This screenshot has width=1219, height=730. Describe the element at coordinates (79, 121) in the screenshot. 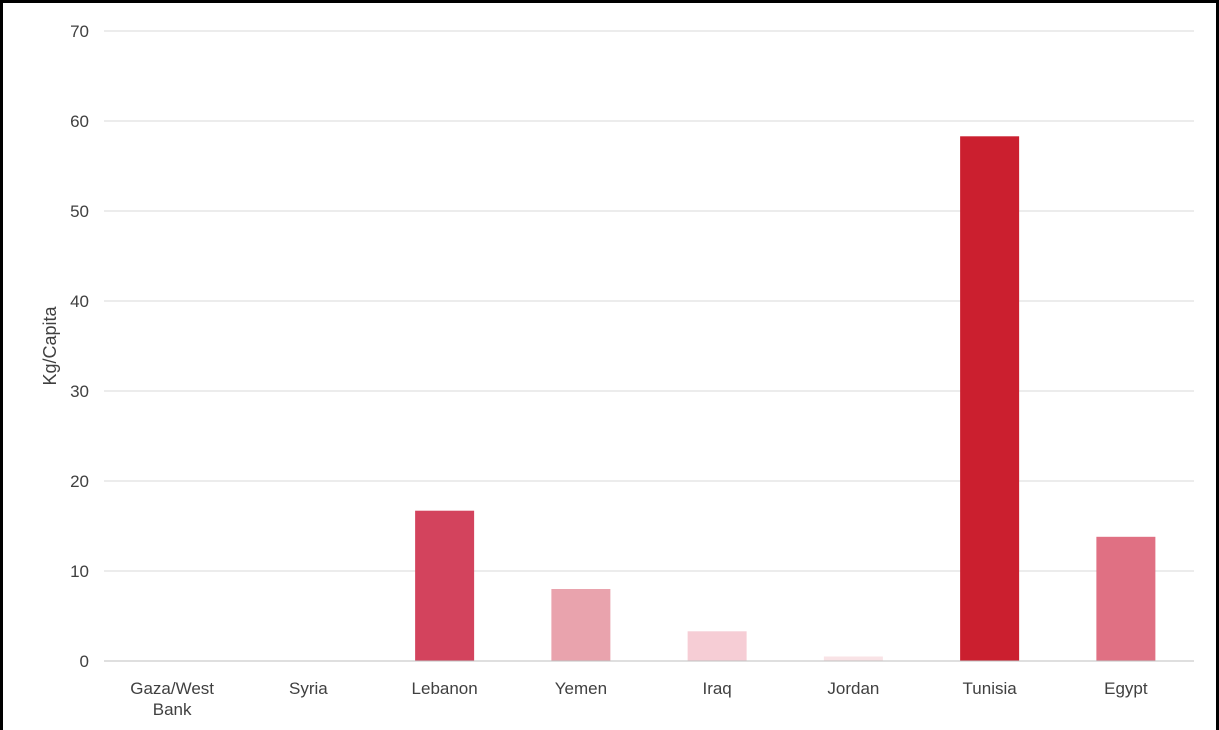

I see `y-tick-label: 60` at that location.